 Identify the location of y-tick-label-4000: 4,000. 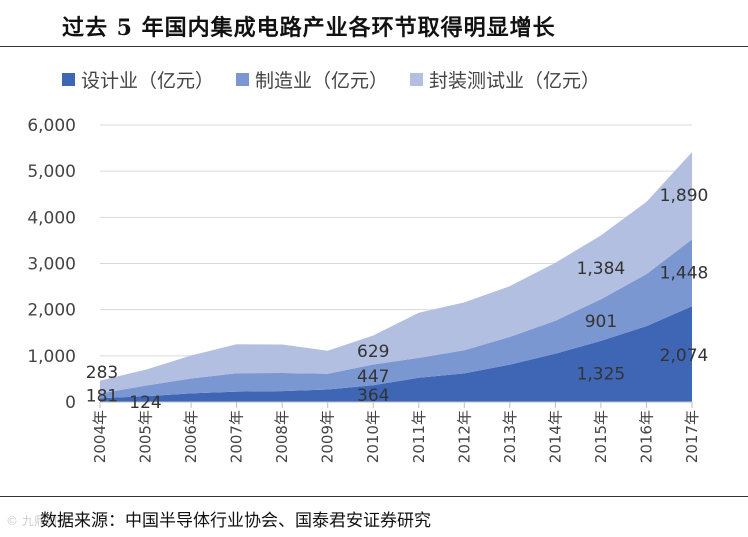
(51, 218).